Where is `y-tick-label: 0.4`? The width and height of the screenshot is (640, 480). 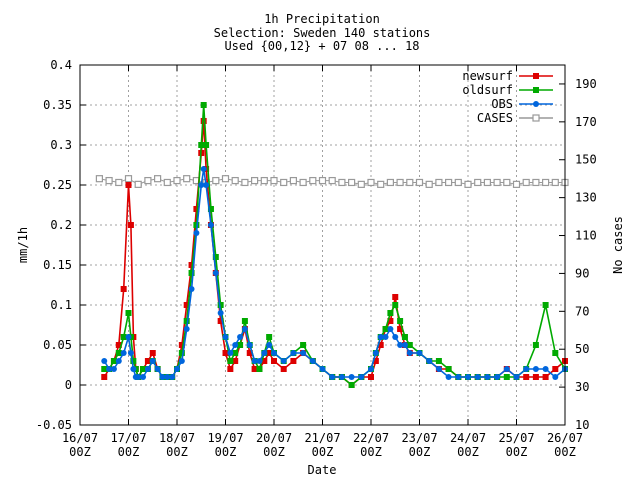 y-tick-label: 0.4 is located at coordinates (61, 65).